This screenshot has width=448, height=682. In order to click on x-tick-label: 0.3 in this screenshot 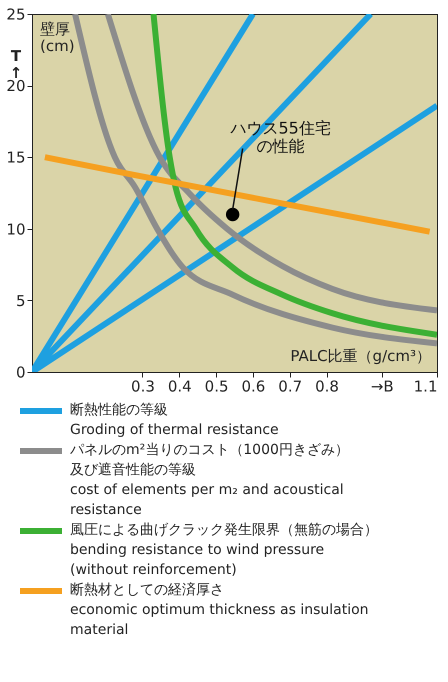, I will do `click(143, 387)`.